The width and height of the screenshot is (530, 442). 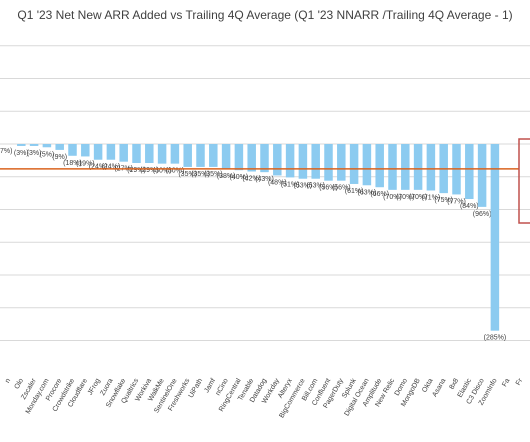 I want to click on category-label: Asana, so click(x=439, y=387).